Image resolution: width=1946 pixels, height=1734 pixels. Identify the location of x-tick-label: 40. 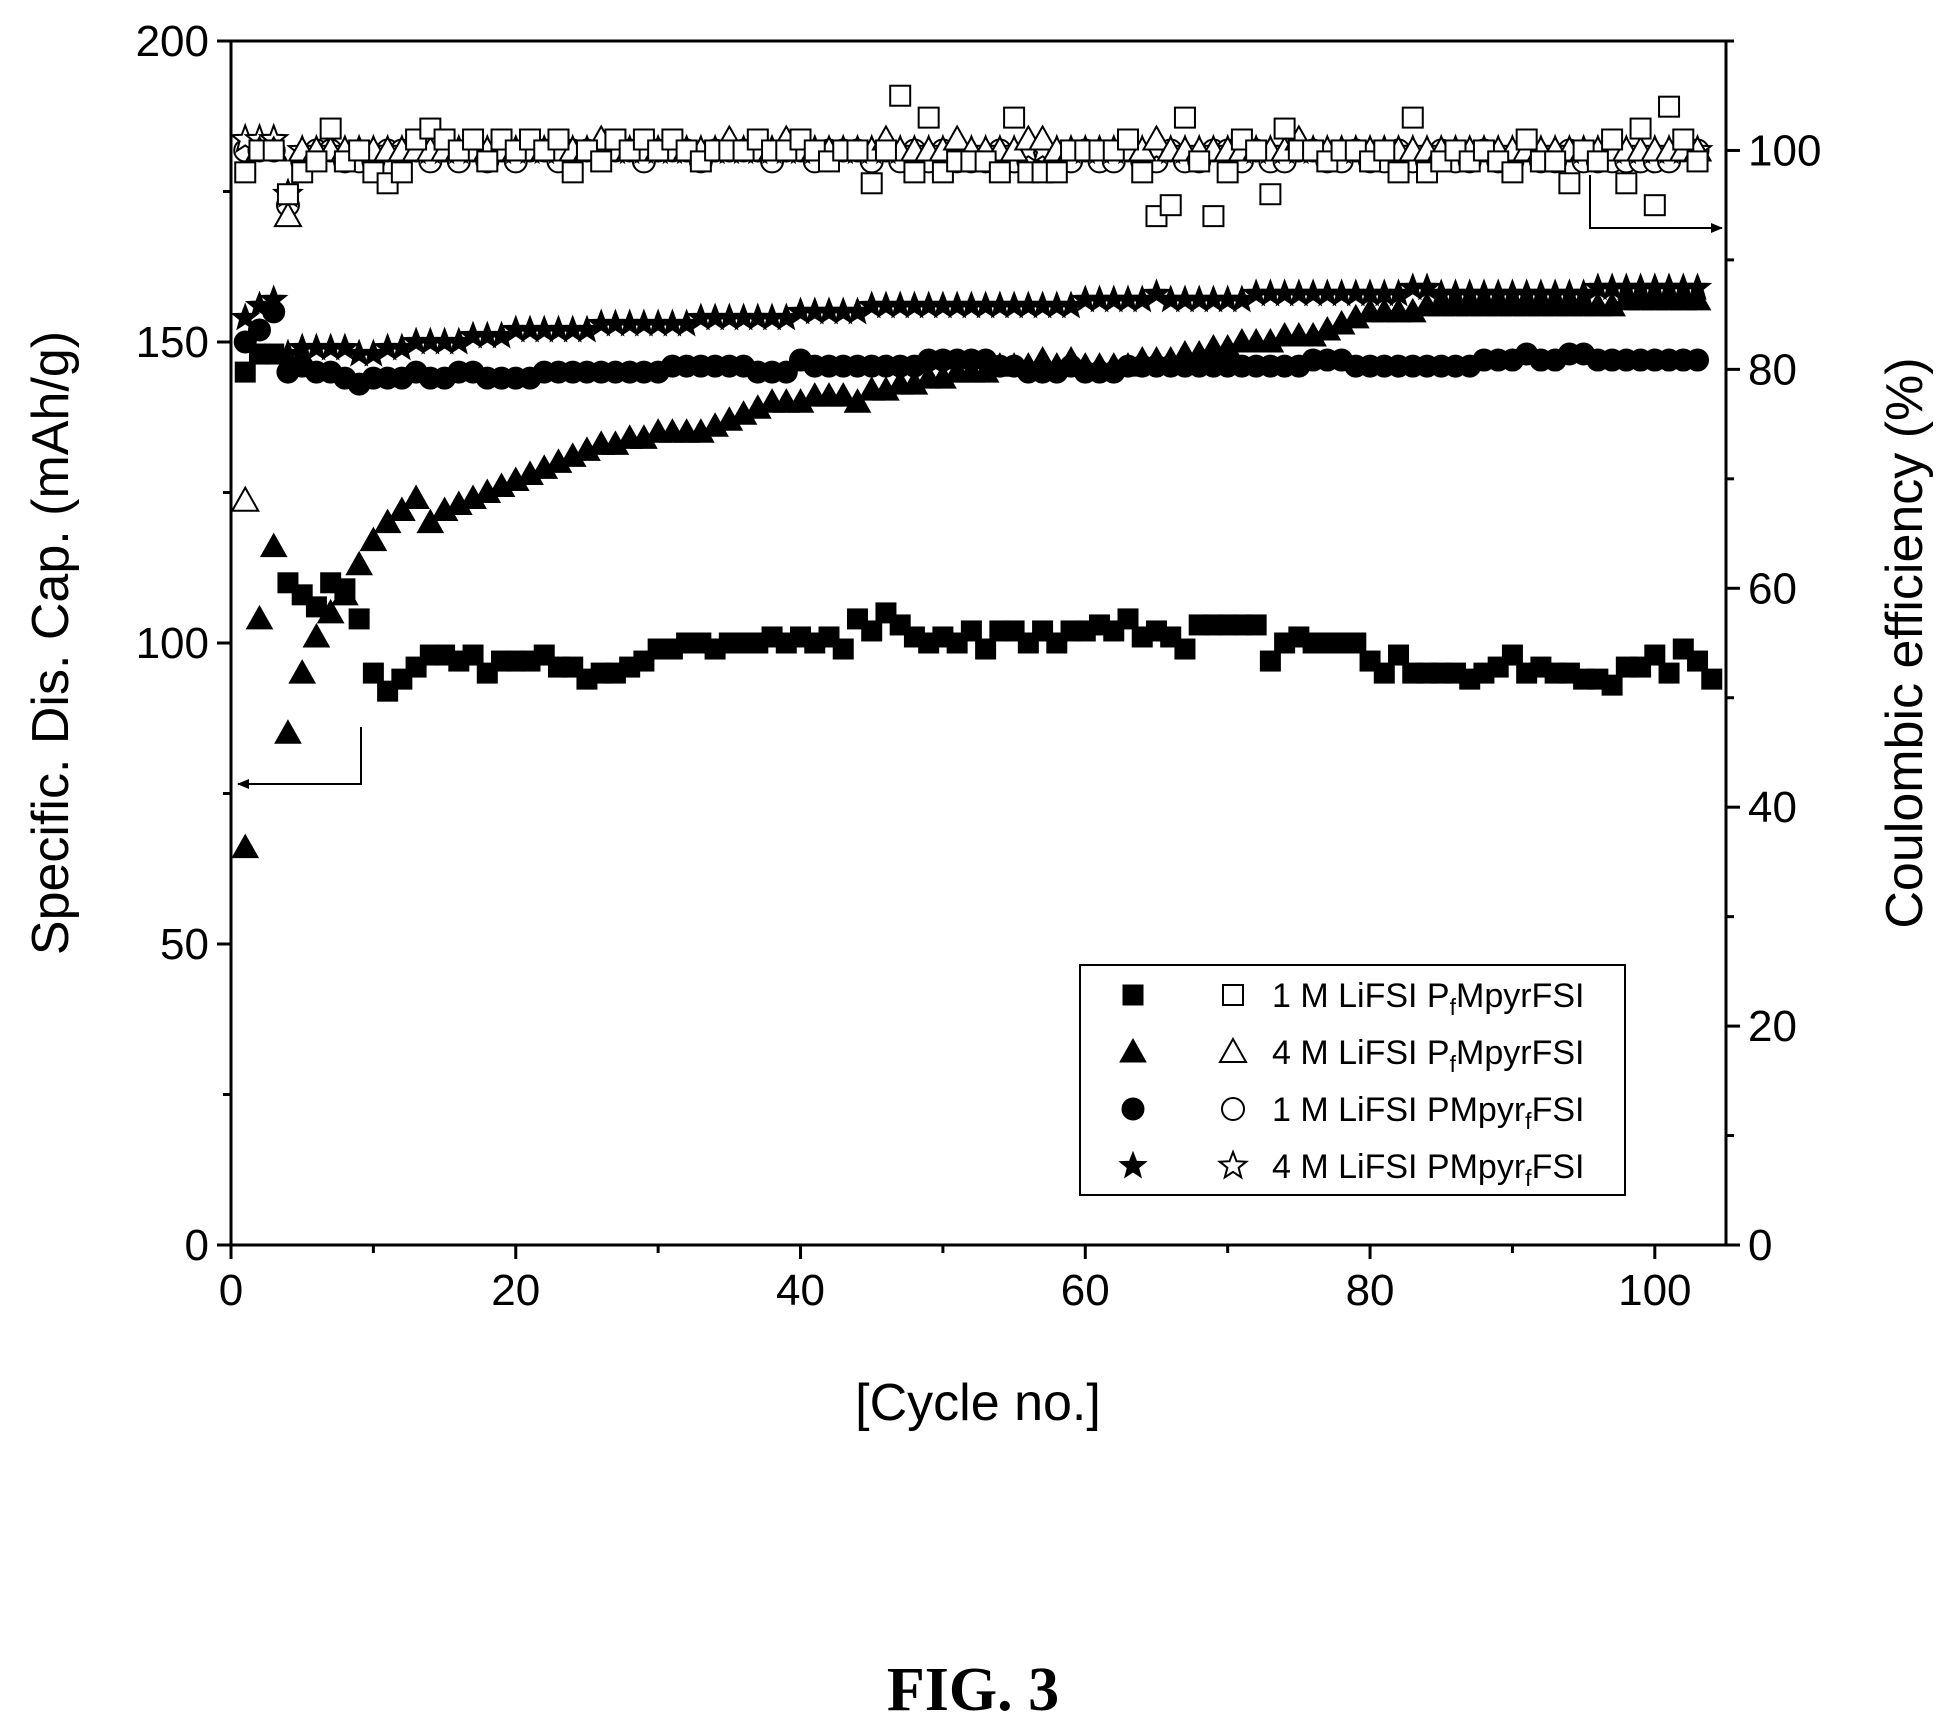
(800, 1290).